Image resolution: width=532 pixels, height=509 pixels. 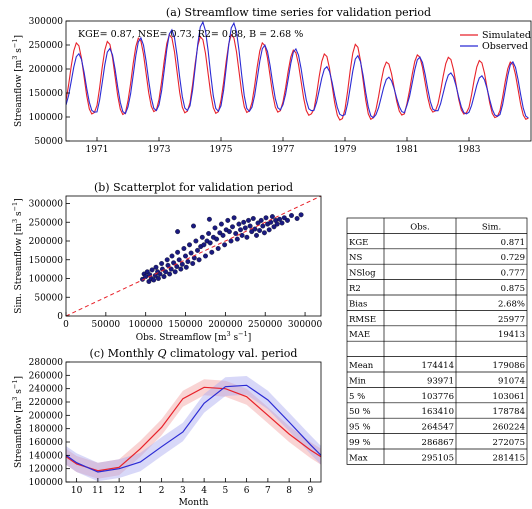 What do you see at coordinates (357, 381) in the screenshot?
I see `stats-table-row-label: Min` at bounding box center [357, 381].